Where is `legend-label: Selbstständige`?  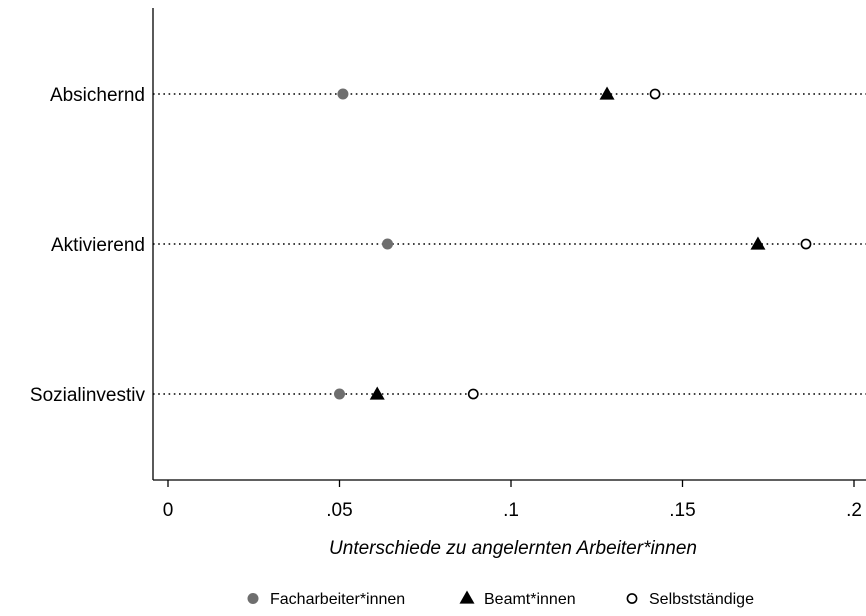 legend-label: Selbstständige is located at coordinates (701, 599).